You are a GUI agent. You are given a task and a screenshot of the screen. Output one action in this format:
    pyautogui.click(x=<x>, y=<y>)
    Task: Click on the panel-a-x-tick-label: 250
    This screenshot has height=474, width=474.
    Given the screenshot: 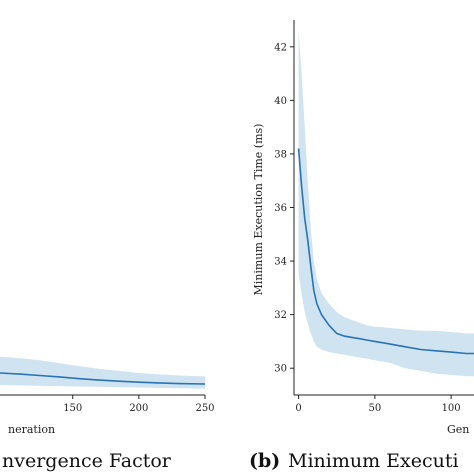 What is the action you would take?
    pyautogui.click(x=204, y=408)
    